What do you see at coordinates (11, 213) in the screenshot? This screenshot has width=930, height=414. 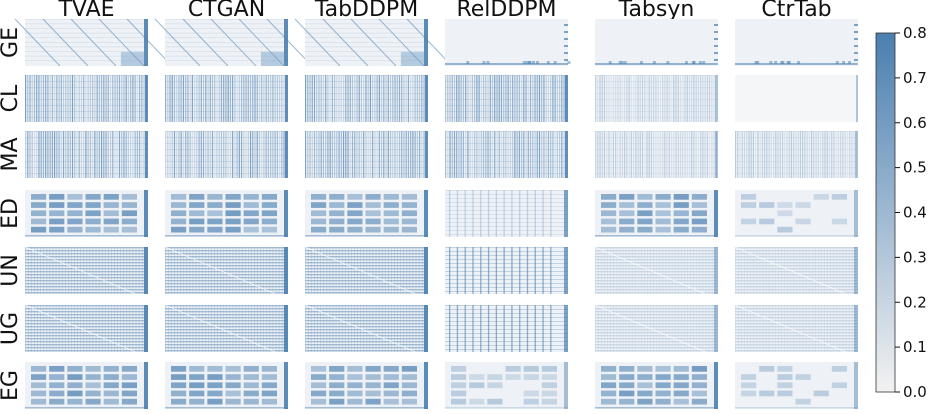 I see `row-title-ed: ED` at bounding box center [11, 213].